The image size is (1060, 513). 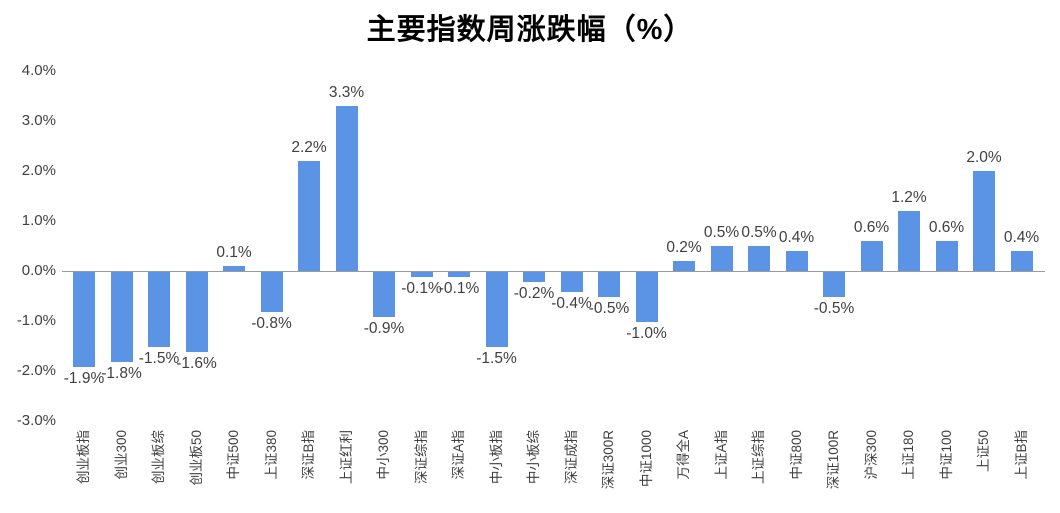 I want to click on bar-value-label: 3.3%, so click(x=346, y=92).